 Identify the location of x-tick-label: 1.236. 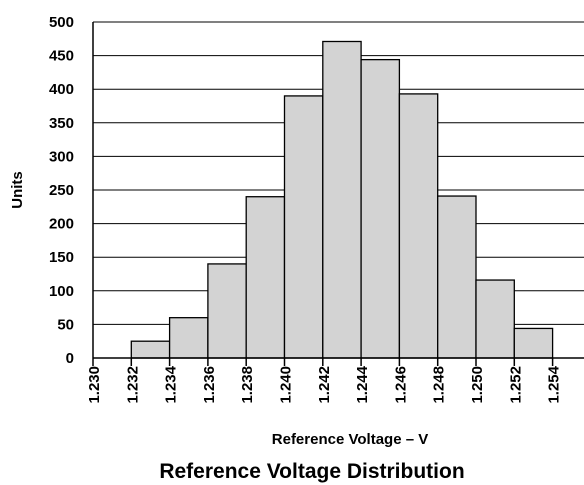
(209, 385).